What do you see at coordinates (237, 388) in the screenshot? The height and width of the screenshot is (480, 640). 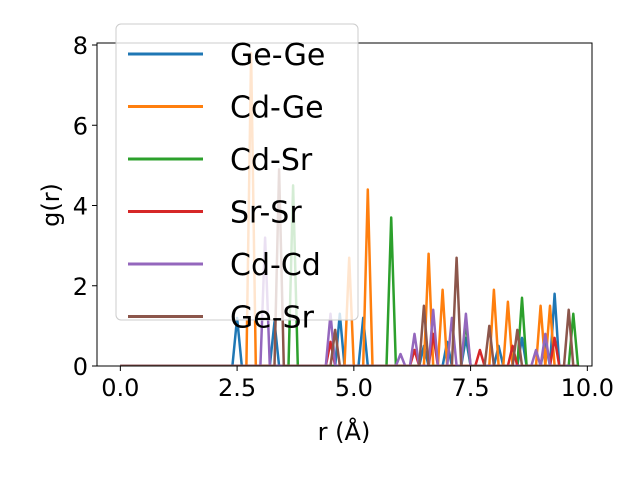 I see `x-tick-label: 2.5` at bounding box center [237, 388].